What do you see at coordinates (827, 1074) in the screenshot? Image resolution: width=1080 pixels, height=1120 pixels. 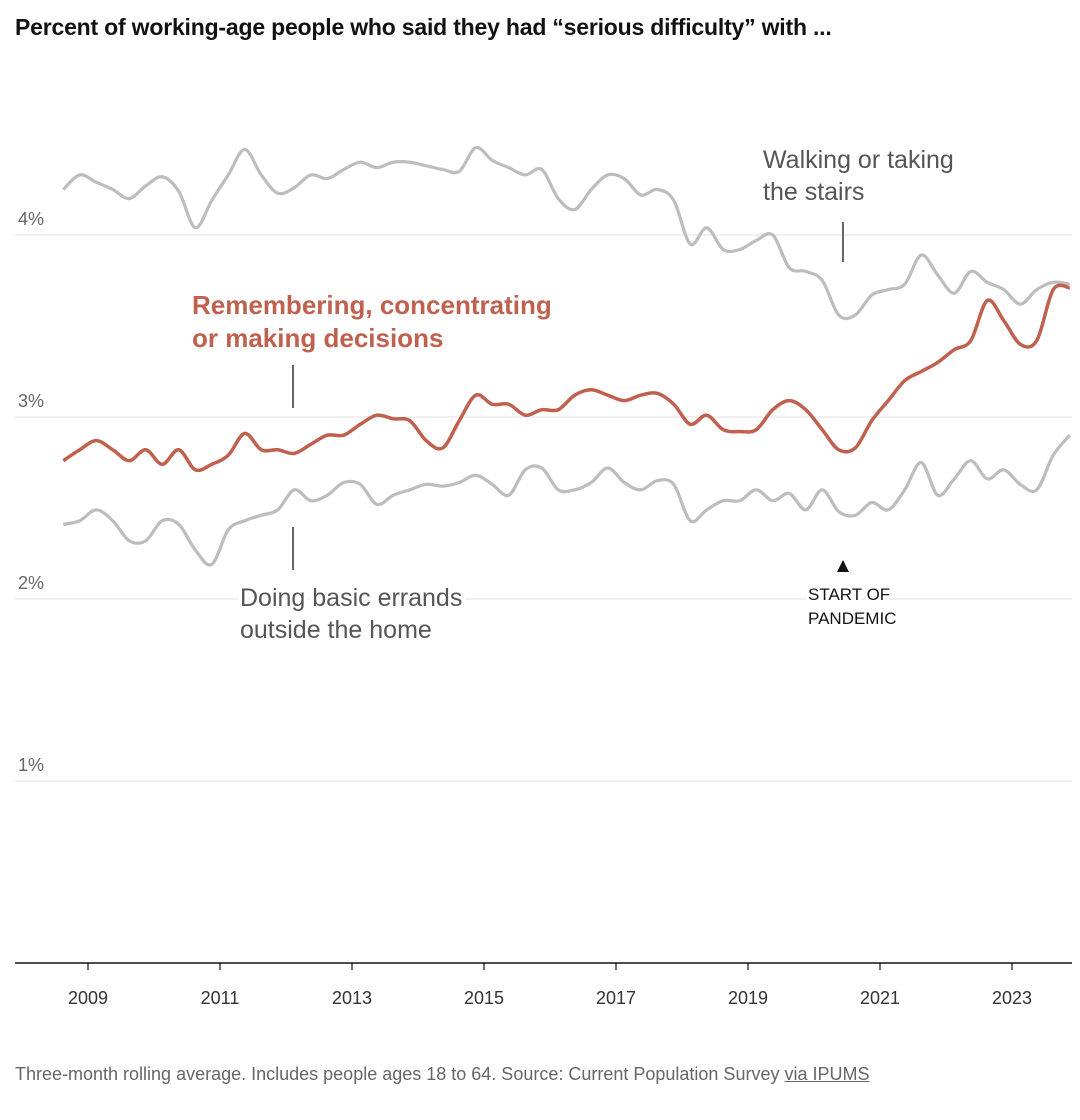 I see `ipums-link: via IPUMS` at bounding box center [827, 1074].